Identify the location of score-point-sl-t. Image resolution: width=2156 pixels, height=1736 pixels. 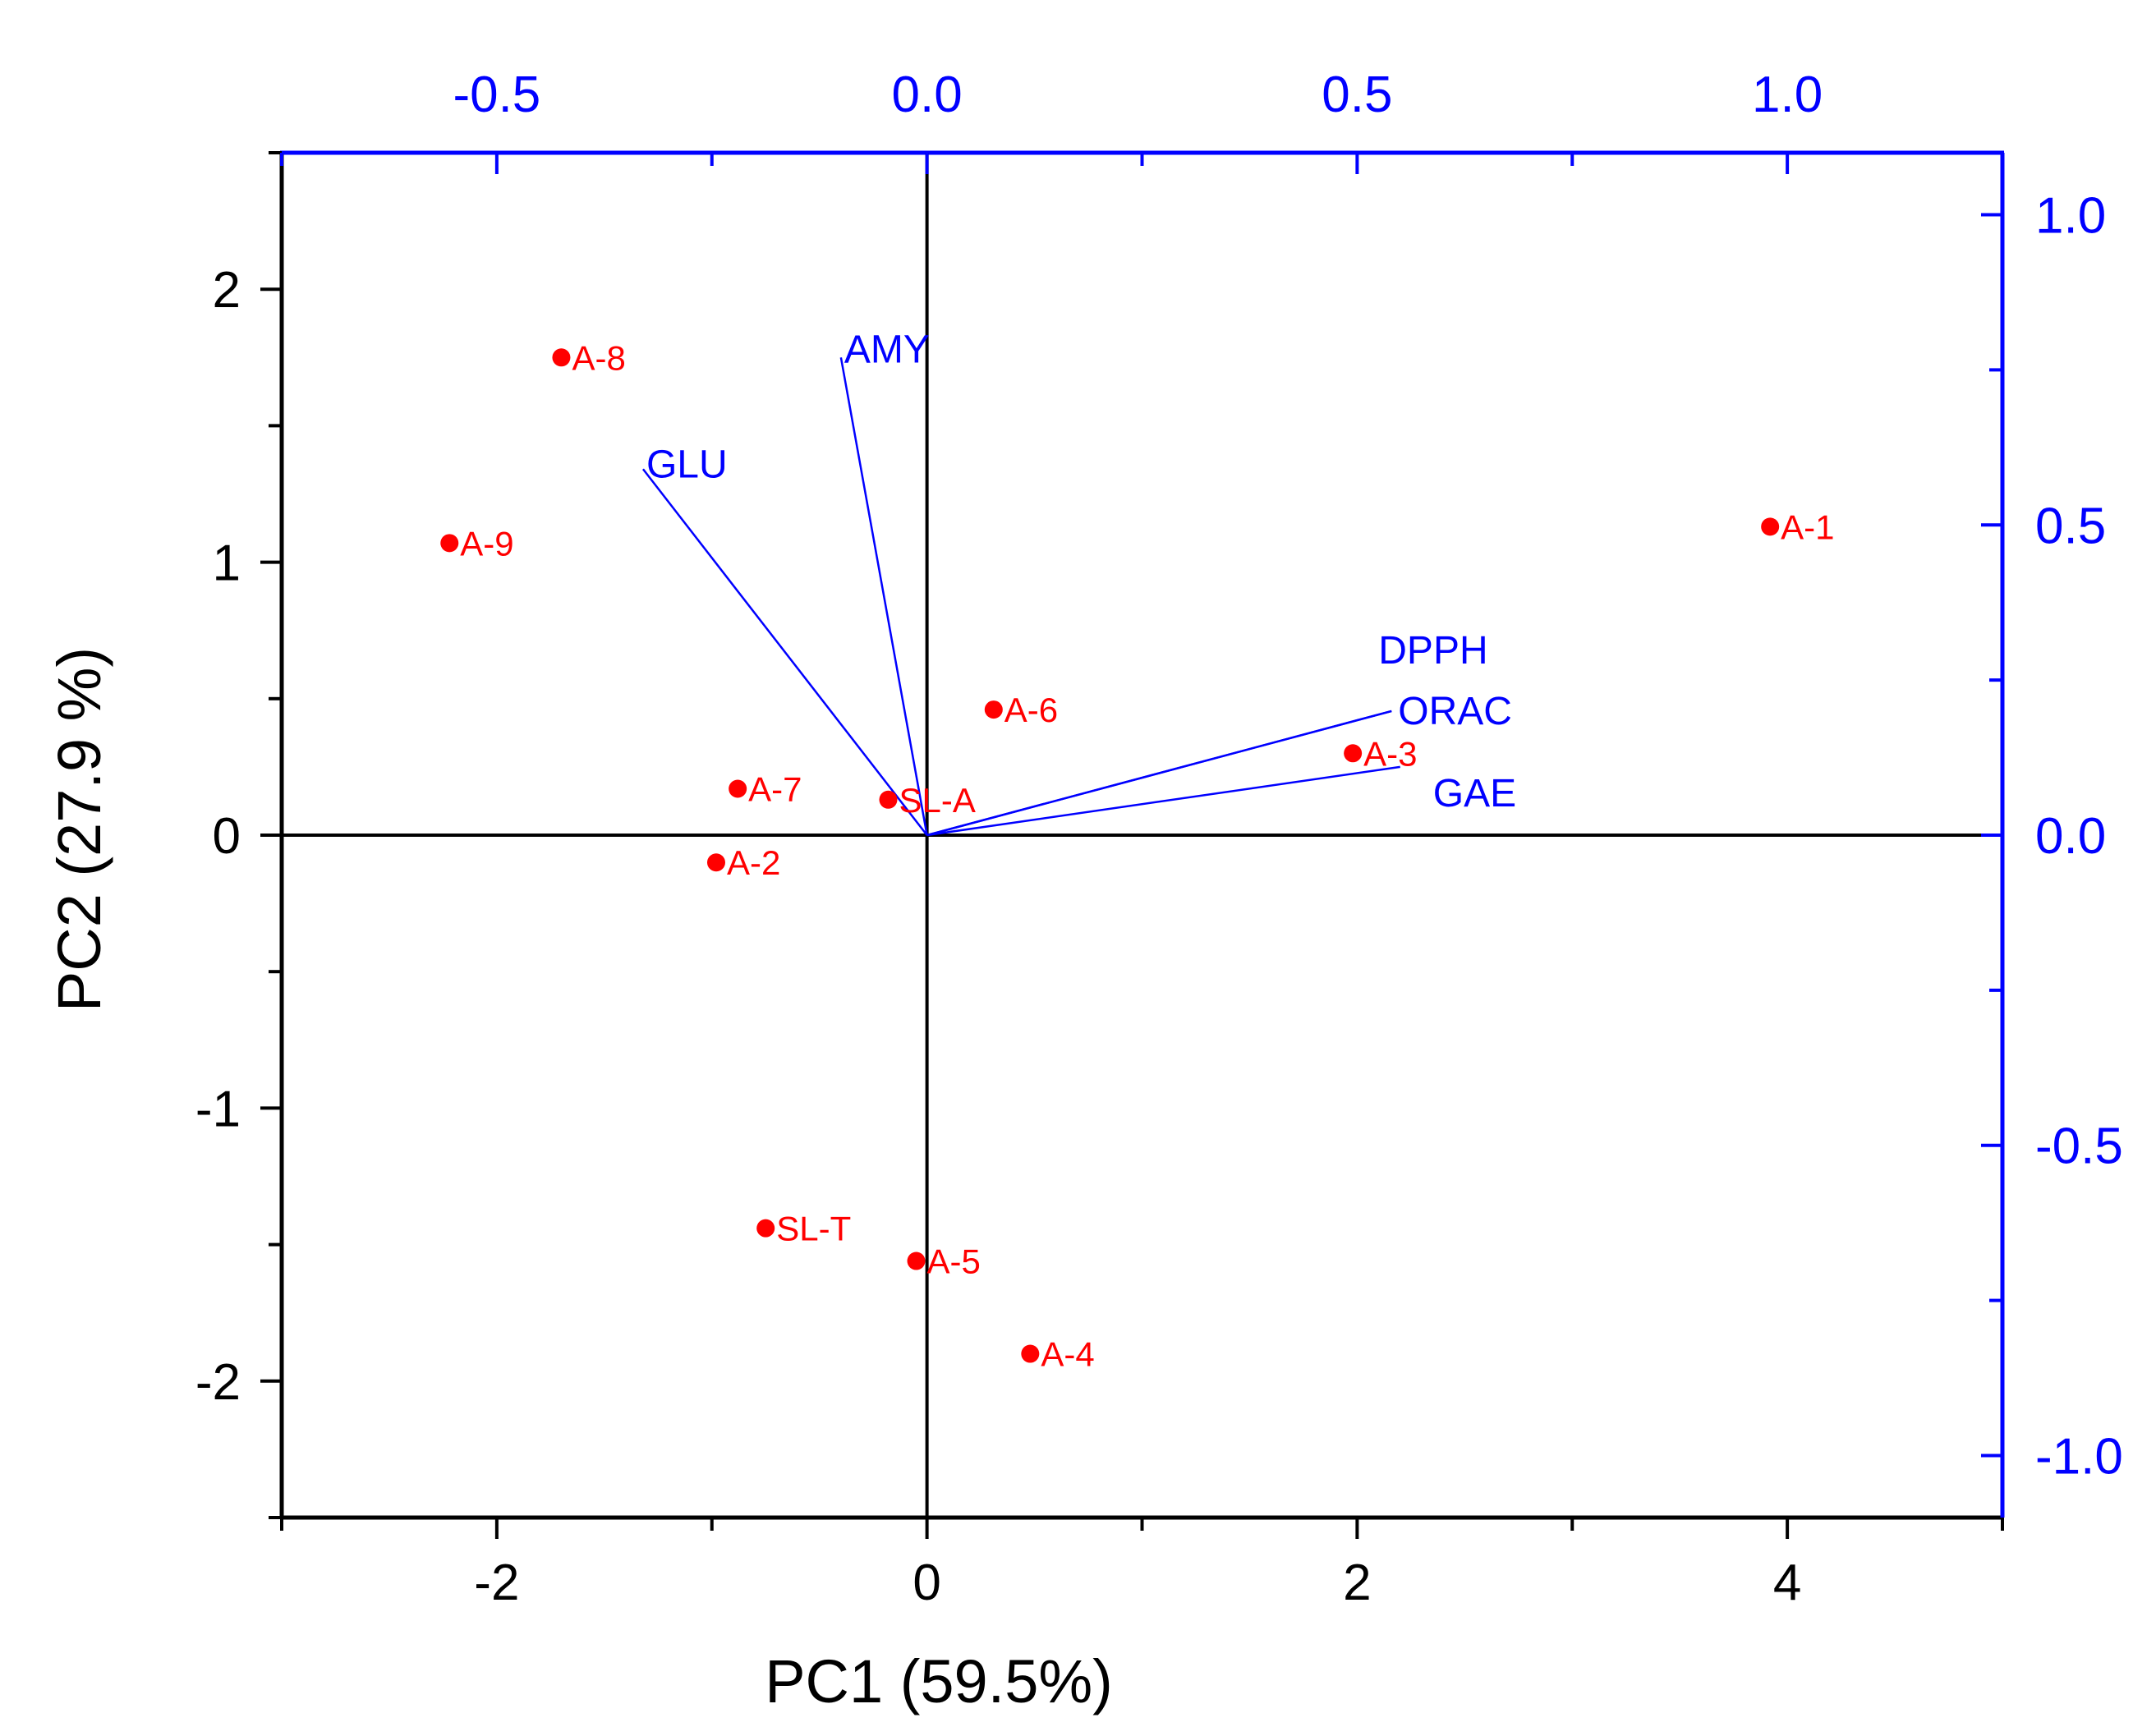
(765, 1228).